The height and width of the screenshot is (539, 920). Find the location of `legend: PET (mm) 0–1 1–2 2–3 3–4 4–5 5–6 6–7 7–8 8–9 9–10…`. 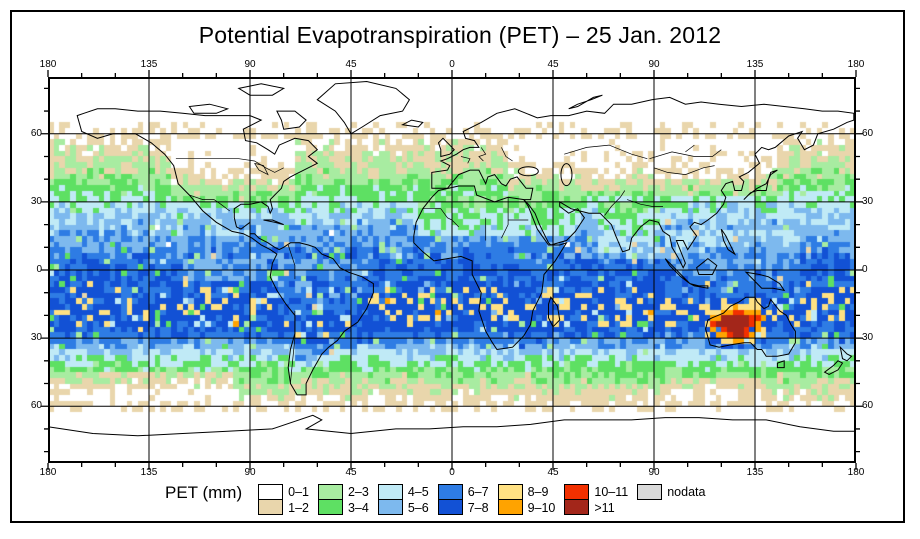

legend: PET (mm) 0–1 1–2 2–3 3–4 4–5 5–6 6–7 7–8 8–9 9–10… is located at coordinates (439, 500).